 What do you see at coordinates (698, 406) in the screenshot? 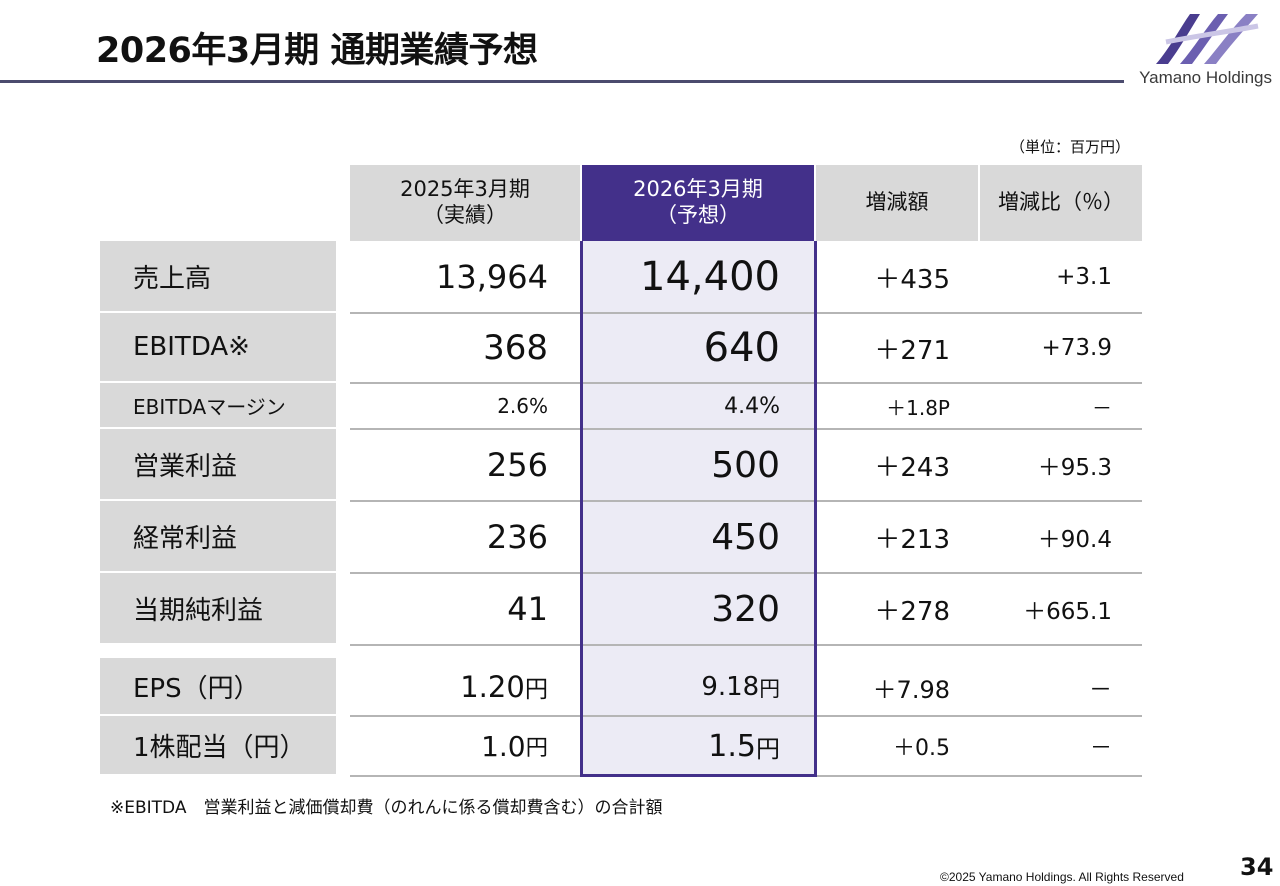
I see `value-cell-forecast: 4.4%` at bounding box center [698, 406].